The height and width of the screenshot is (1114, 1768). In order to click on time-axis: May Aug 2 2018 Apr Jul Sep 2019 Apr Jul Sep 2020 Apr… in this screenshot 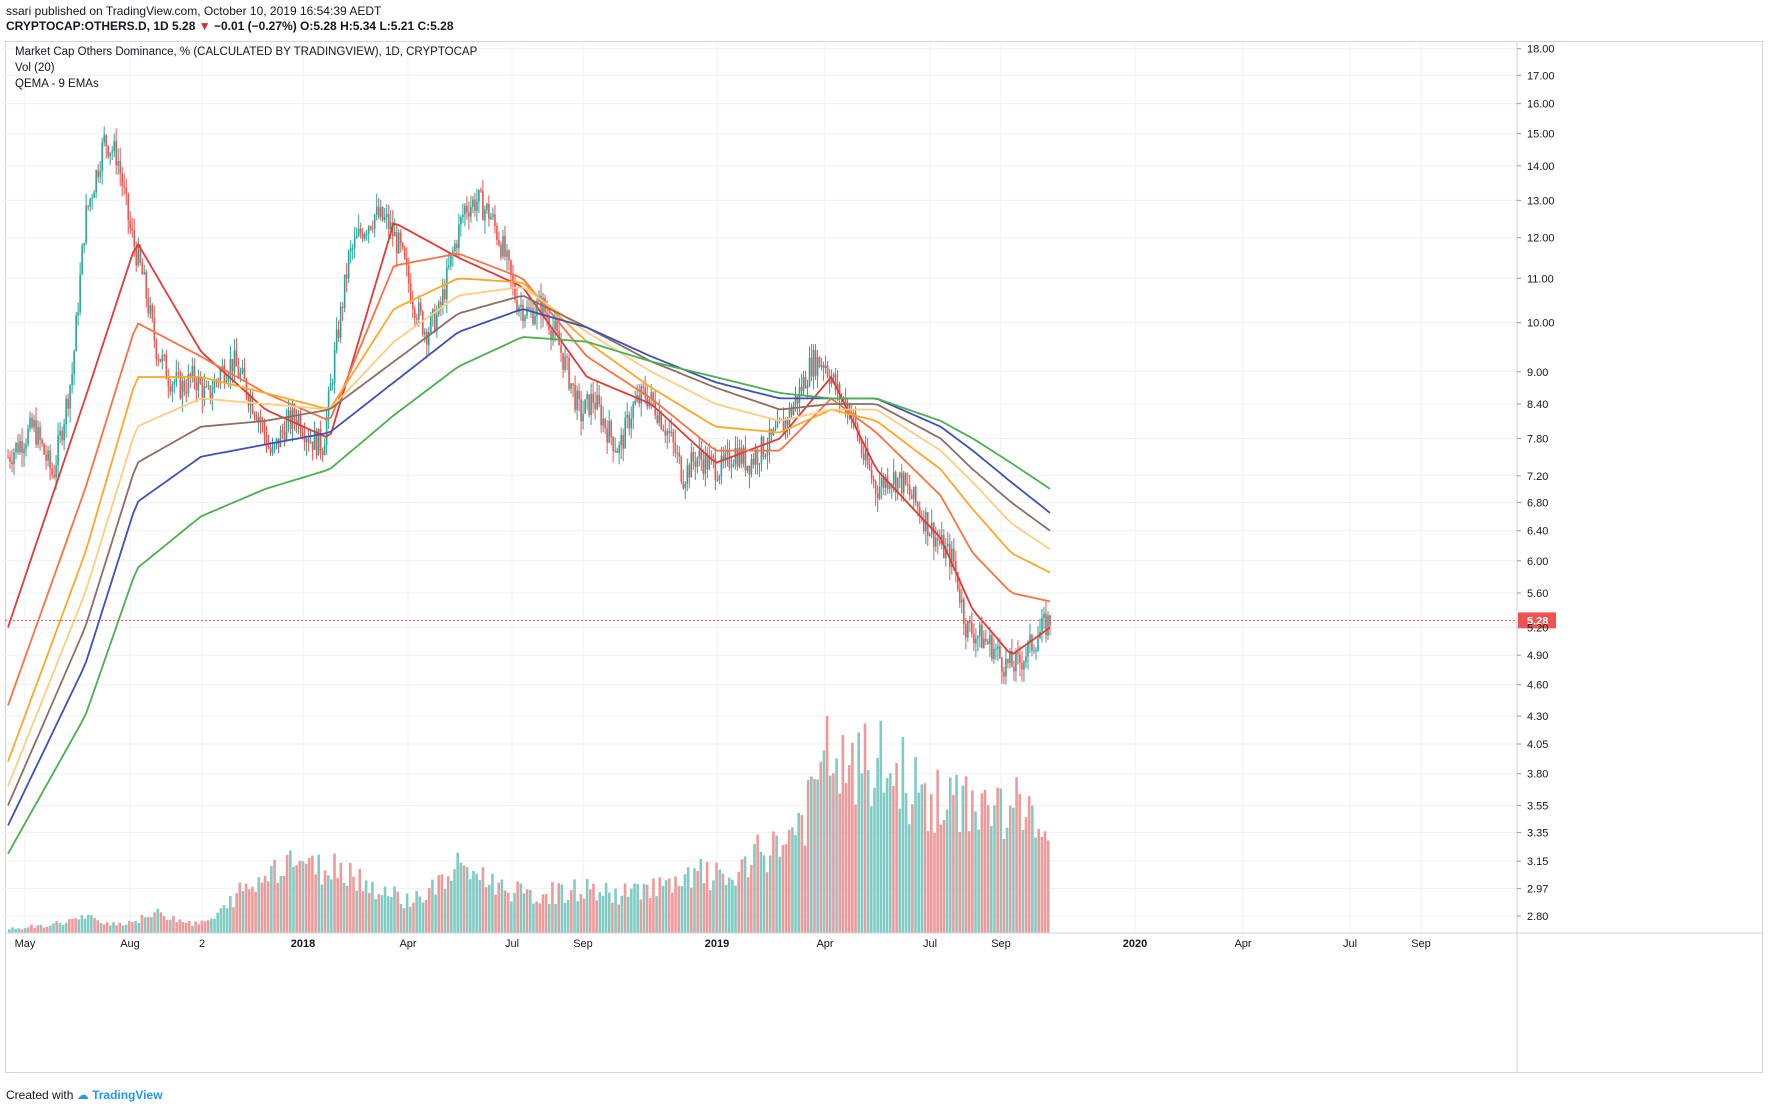, I will do `click(884, 941)`.